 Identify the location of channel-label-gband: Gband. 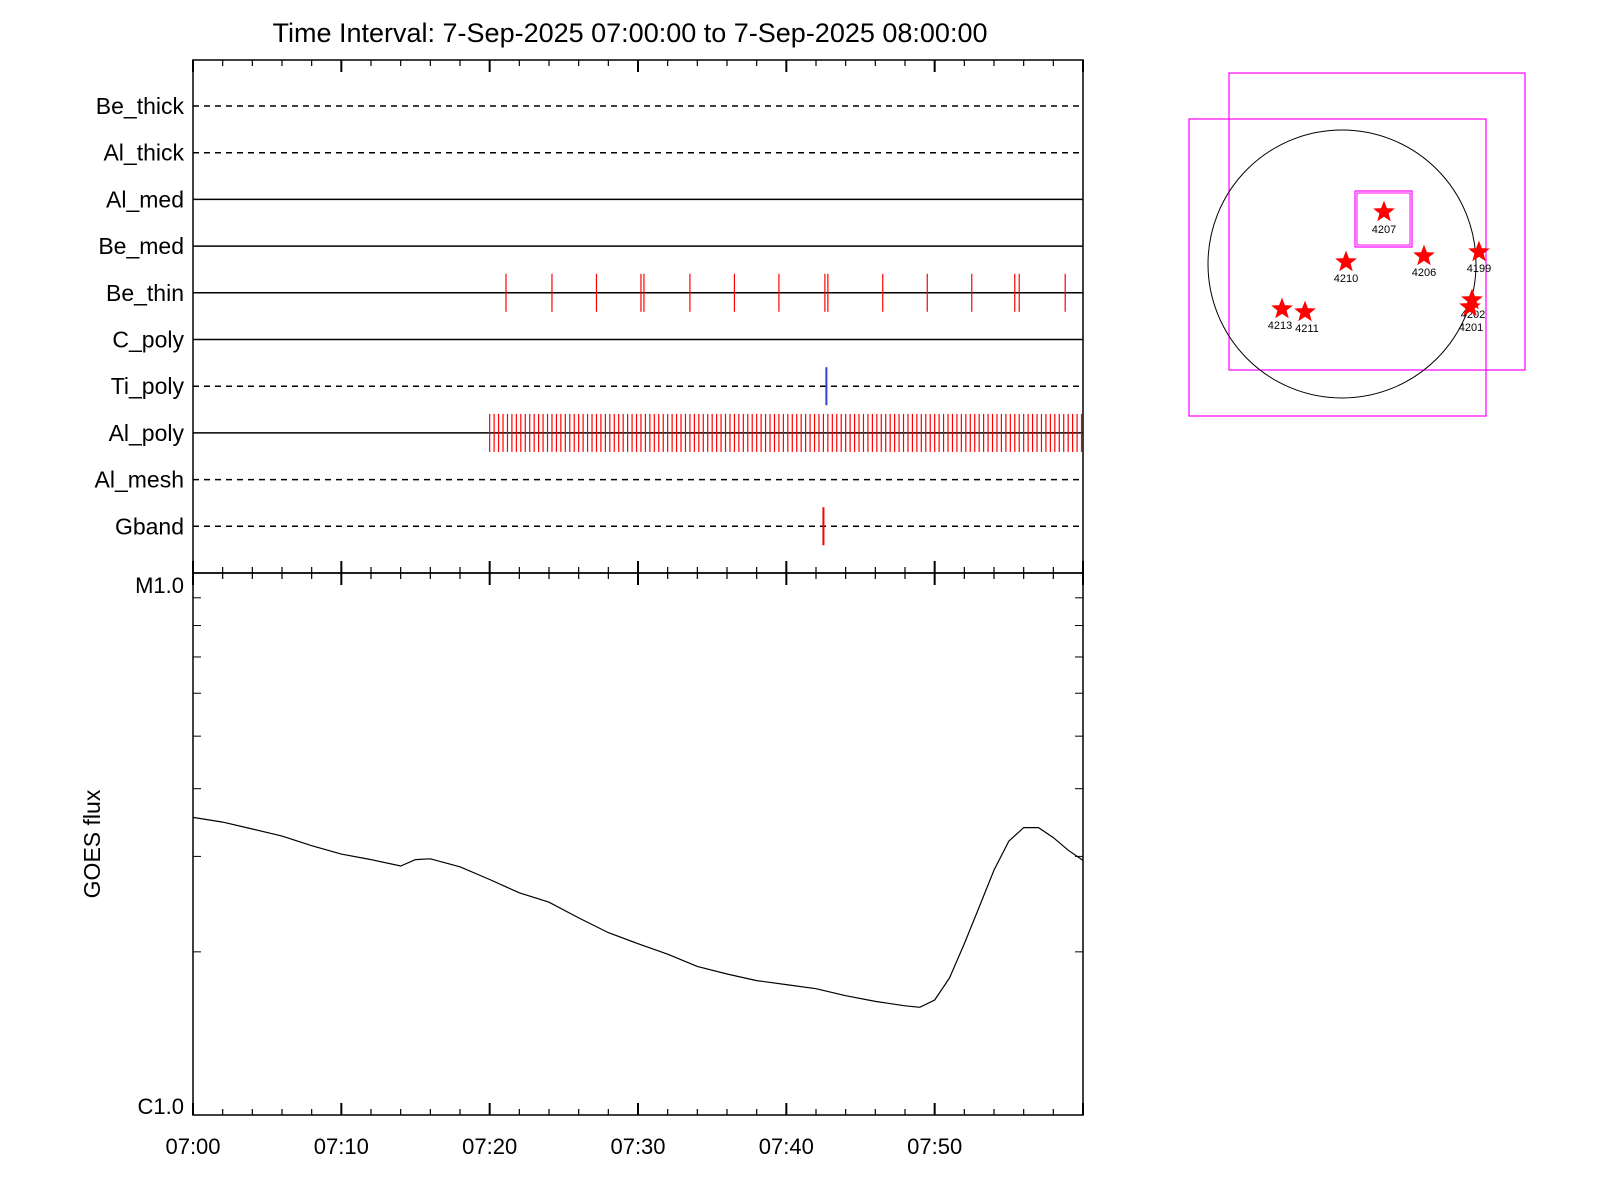
(149, 526).